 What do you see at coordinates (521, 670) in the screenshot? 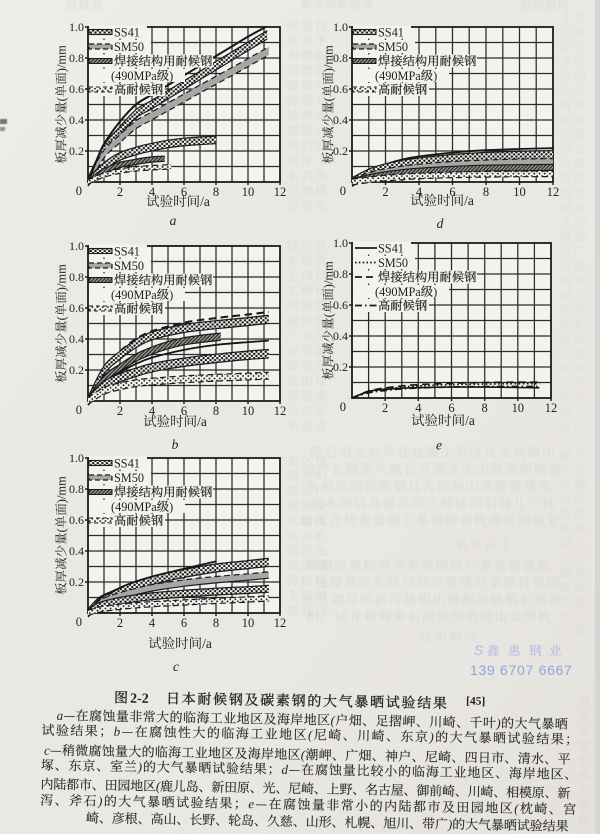
I see `svg-text: 139 6707 6667` at bounding box center [521, 670].